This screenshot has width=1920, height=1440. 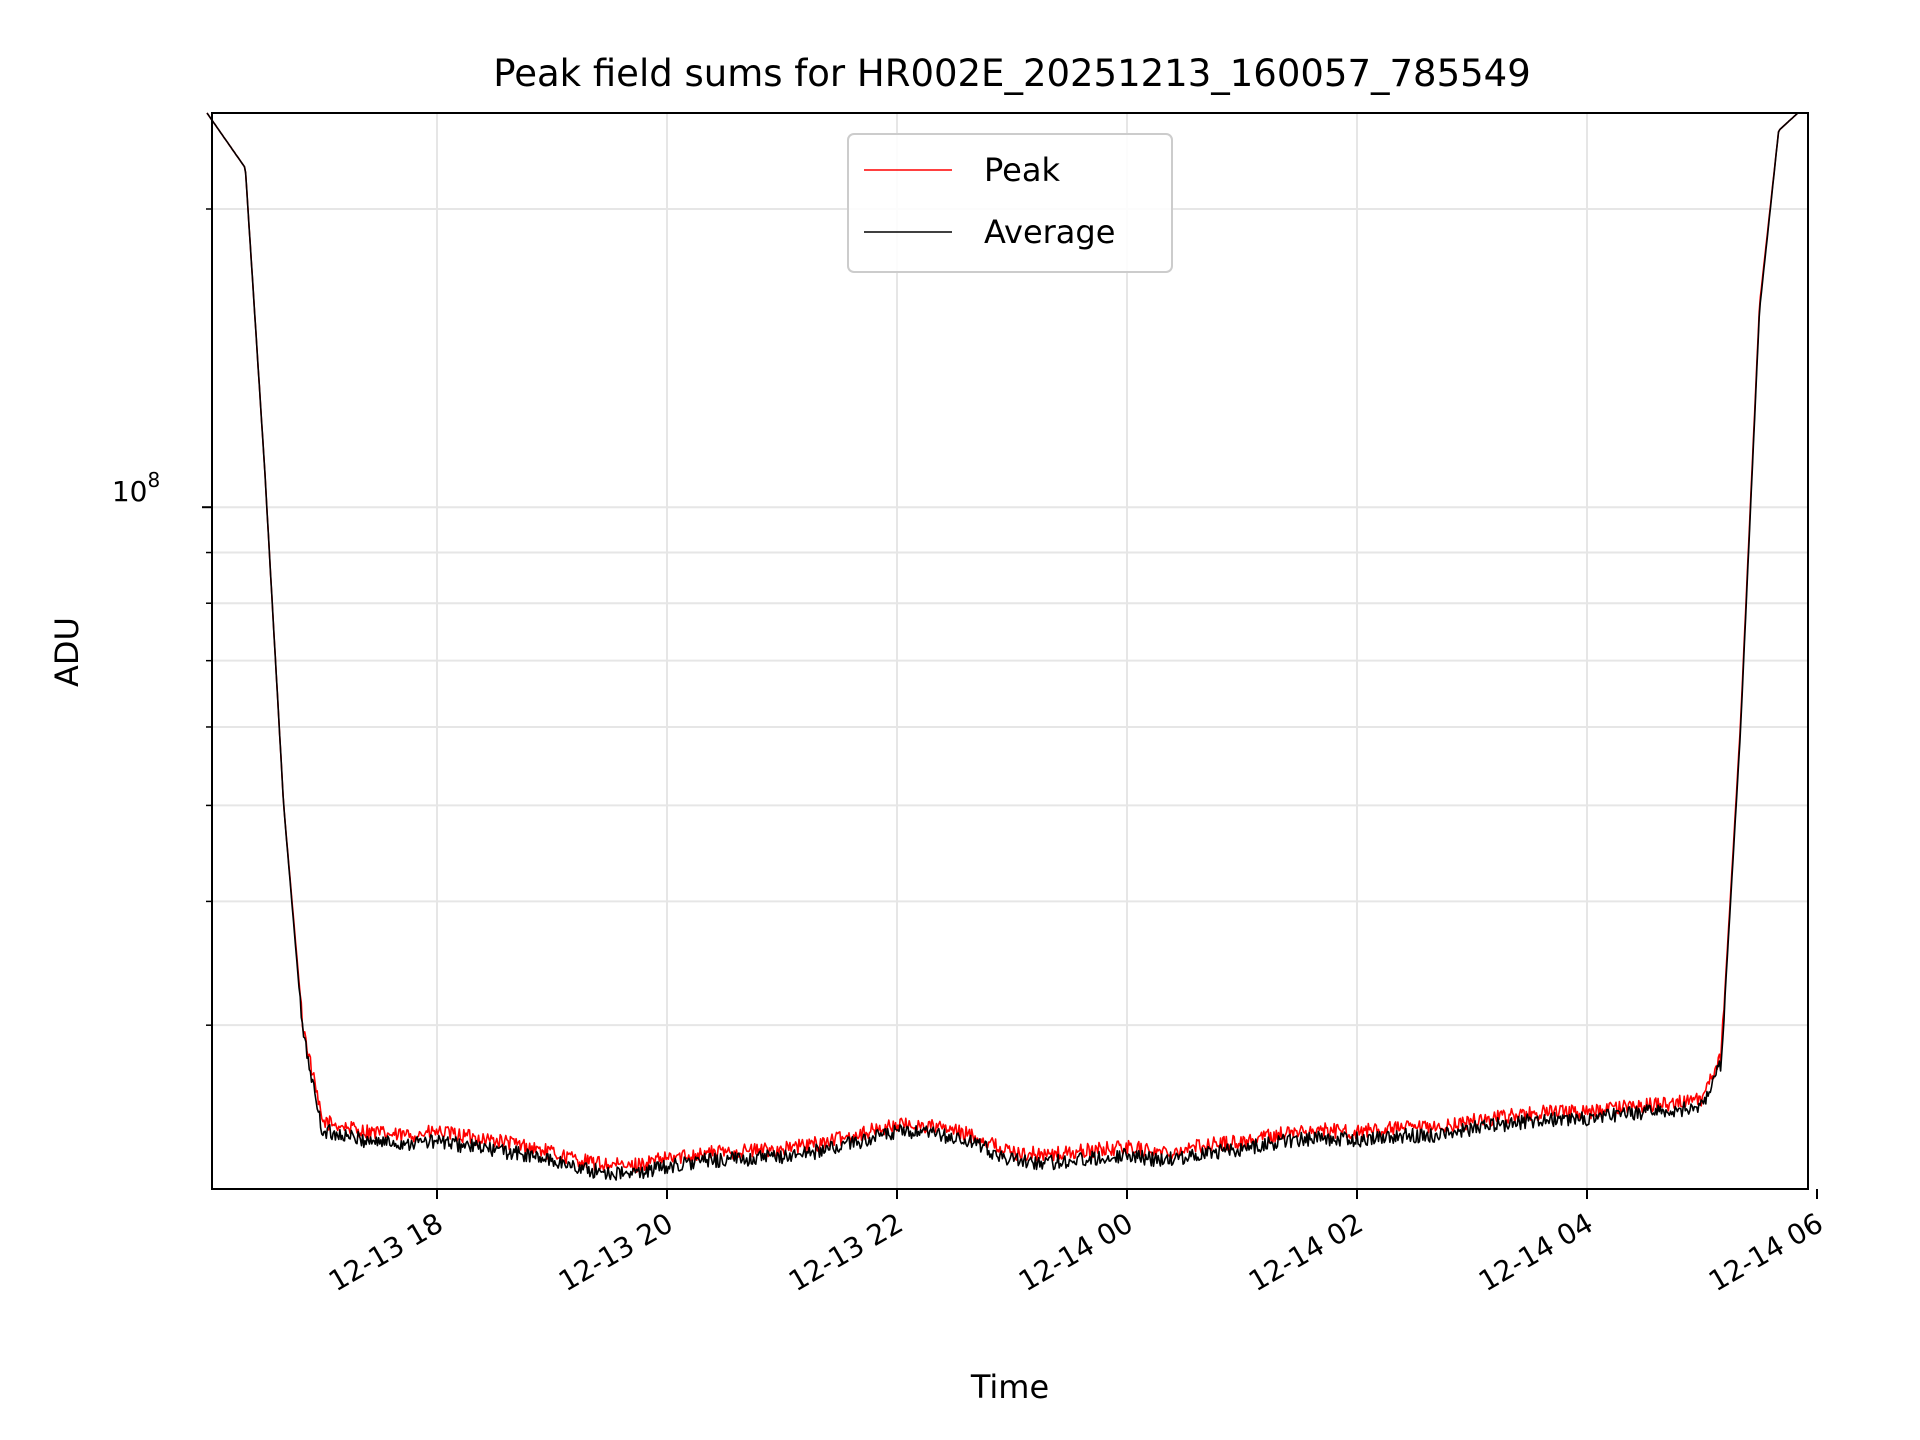 What do you see at coordinates (1022, 170) in the screenshot?
I see `legend-label-peak: Peak` at bounding box center [1022, 170].